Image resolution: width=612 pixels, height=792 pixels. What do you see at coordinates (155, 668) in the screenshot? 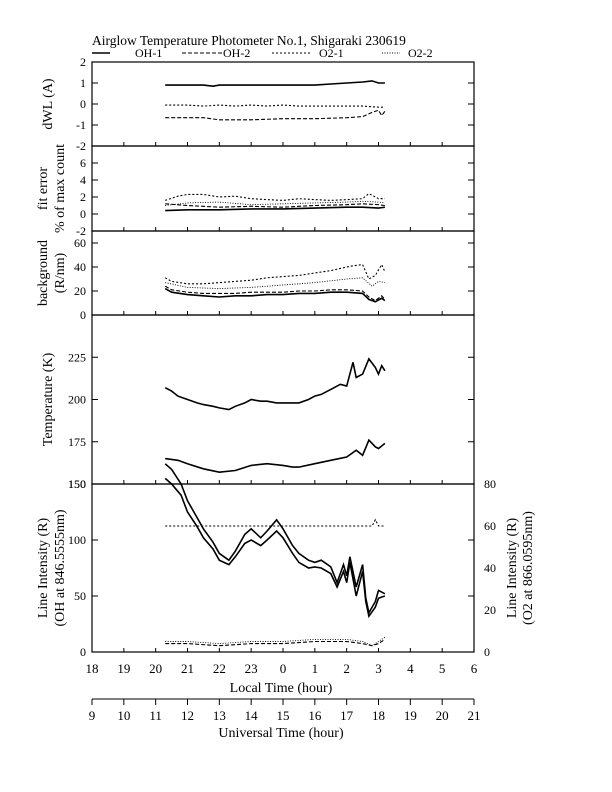
I see `x-tick-label-2: 20` at bounding box center [155, 668].